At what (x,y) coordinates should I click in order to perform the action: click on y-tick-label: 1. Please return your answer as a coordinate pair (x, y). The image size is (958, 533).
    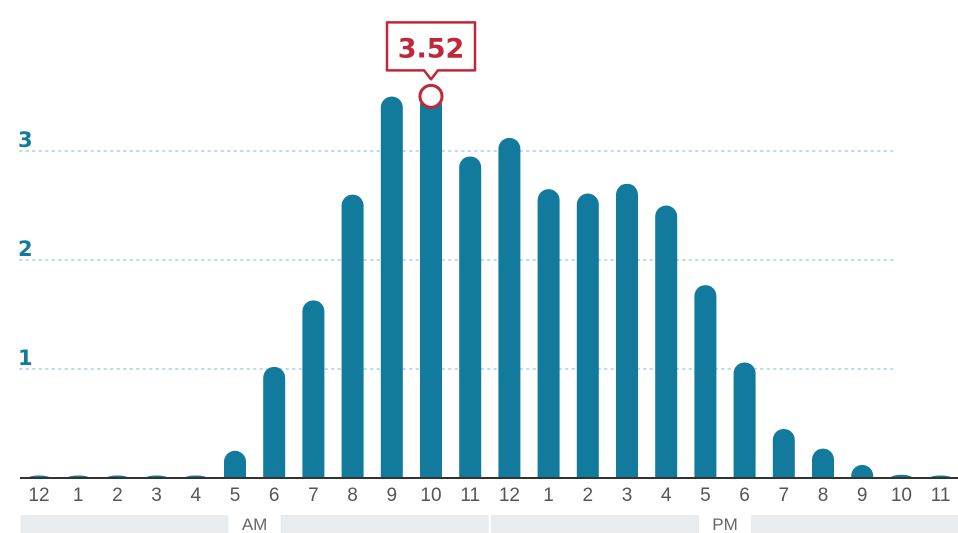
    Looking at the image, I should click on (25, 358).